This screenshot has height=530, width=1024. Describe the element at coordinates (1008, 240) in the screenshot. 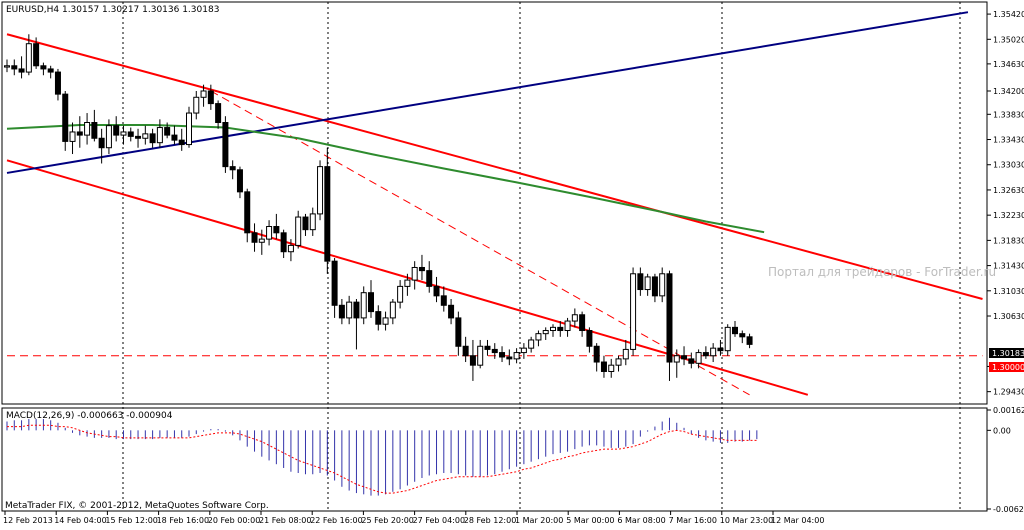

I see `price-tick-label: 1.31830` at that location.